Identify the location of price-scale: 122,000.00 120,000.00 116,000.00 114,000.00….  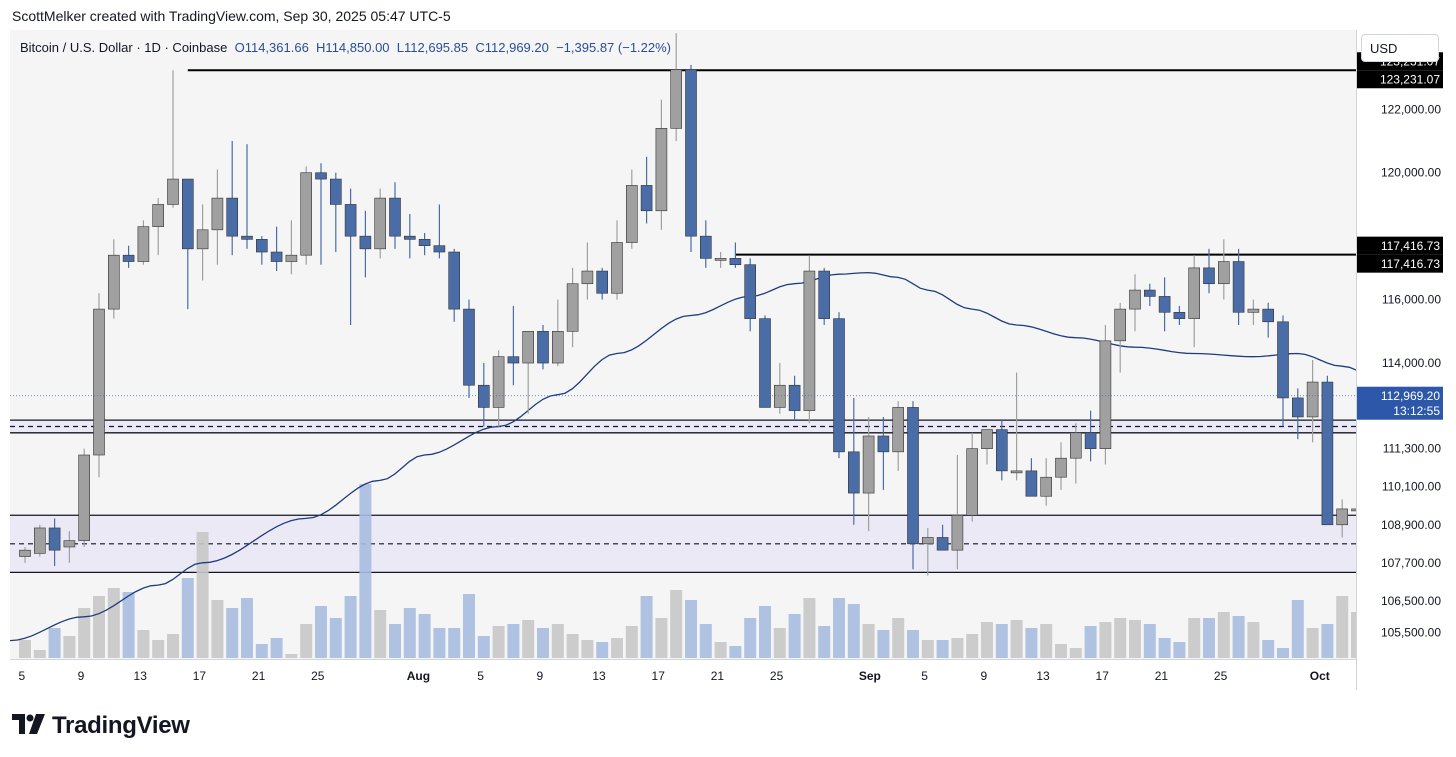
(1401, 360).